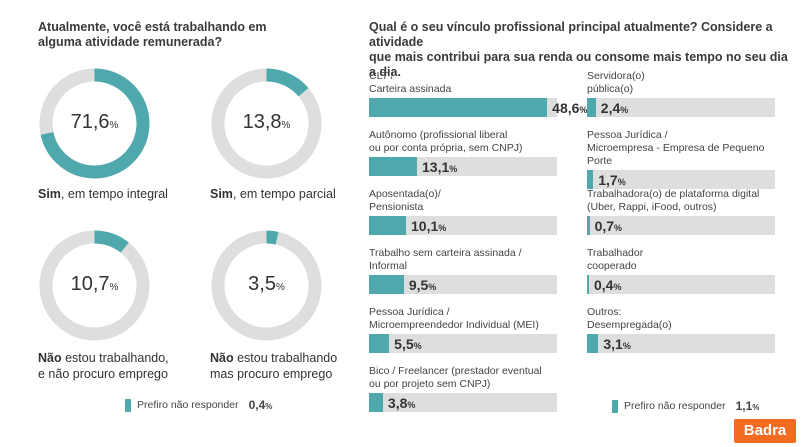 Image resolution: width=802 pixels, height=447 pixels. What do you see at coordinates (615, 253) in the screenshot?
I see `bar-label-line1: Trabalhador` at bounding box center [615, 253].